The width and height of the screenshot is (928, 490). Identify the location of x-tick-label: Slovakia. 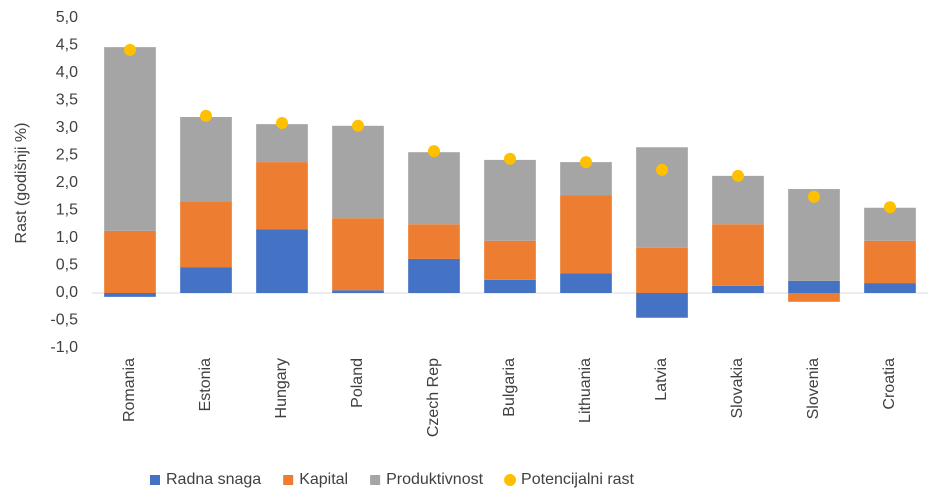
(737, 388).